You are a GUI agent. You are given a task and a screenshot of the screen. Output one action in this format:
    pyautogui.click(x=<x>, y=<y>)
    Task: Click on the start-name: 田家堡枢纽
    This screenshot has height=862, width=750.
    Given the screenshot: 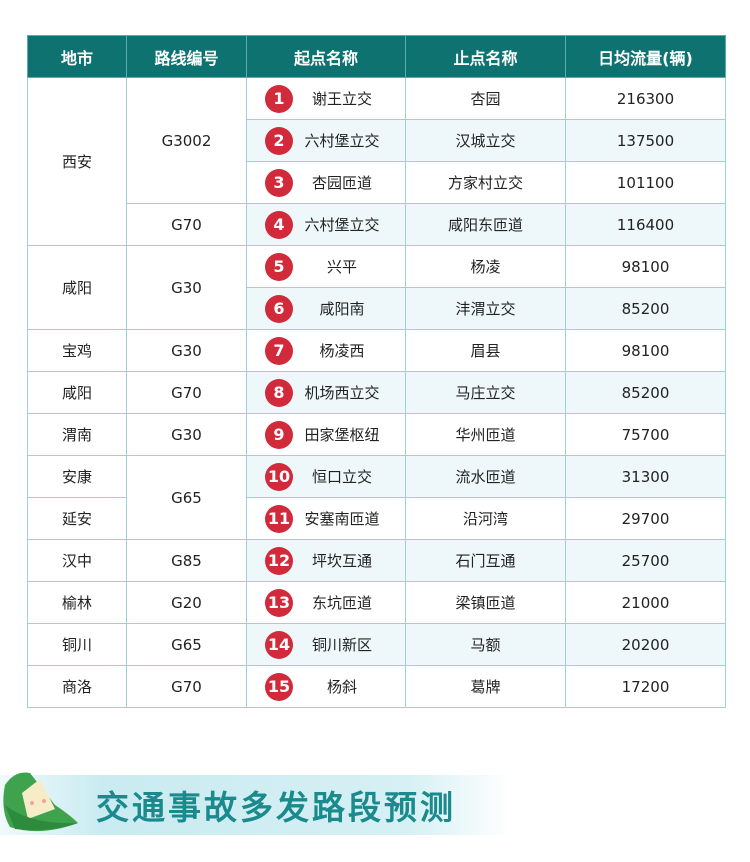 What is the action you would take?
    pyautogui.click(x=342, y=435)
    